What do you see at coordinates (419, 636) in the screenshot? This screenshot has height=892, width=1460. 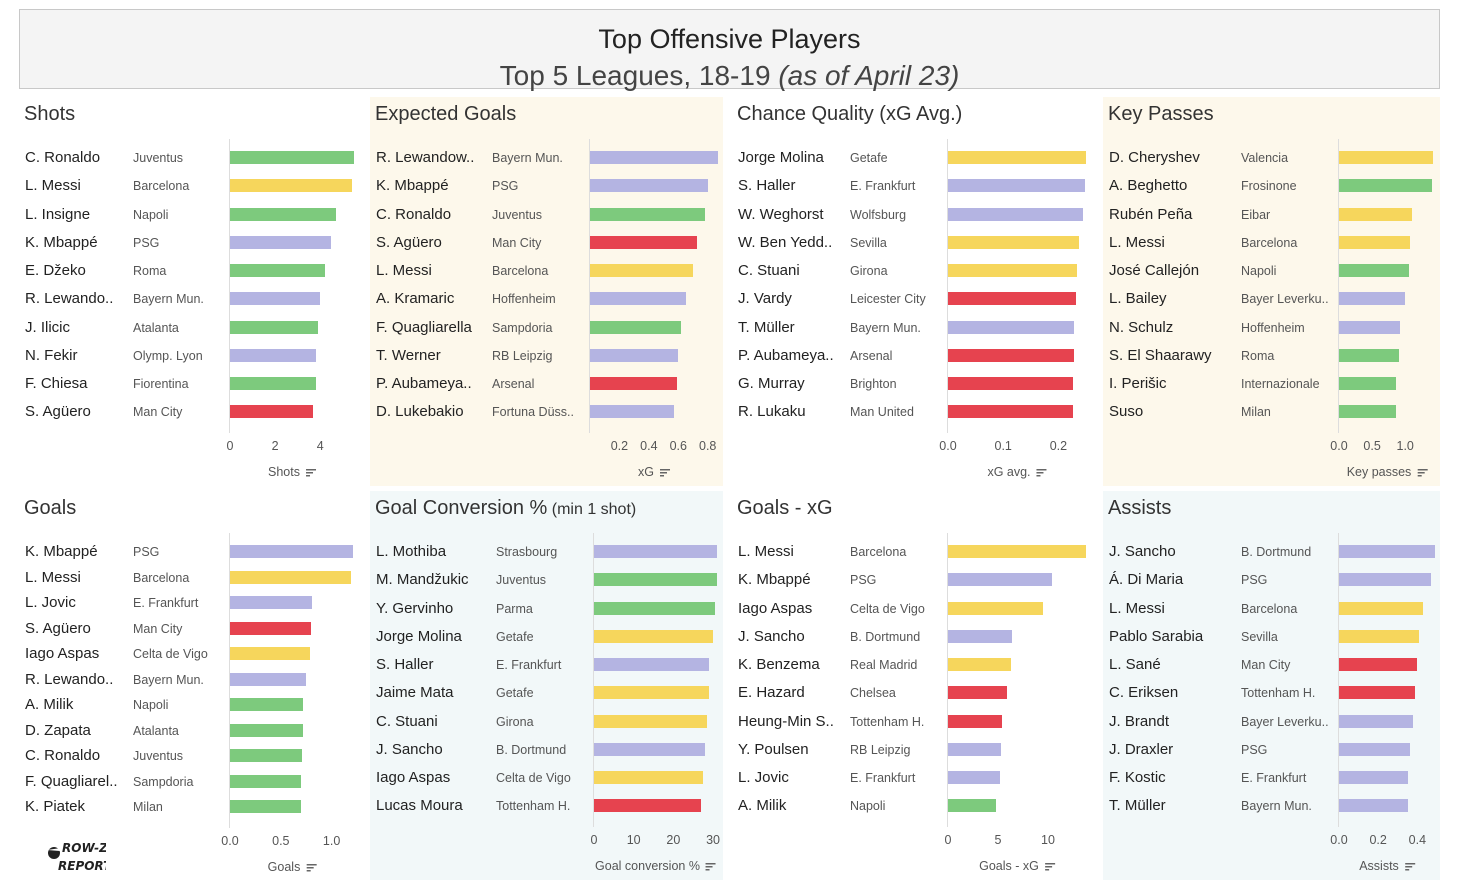 I see `player-name: Jorge Molina` at bounding box center [419, 636].